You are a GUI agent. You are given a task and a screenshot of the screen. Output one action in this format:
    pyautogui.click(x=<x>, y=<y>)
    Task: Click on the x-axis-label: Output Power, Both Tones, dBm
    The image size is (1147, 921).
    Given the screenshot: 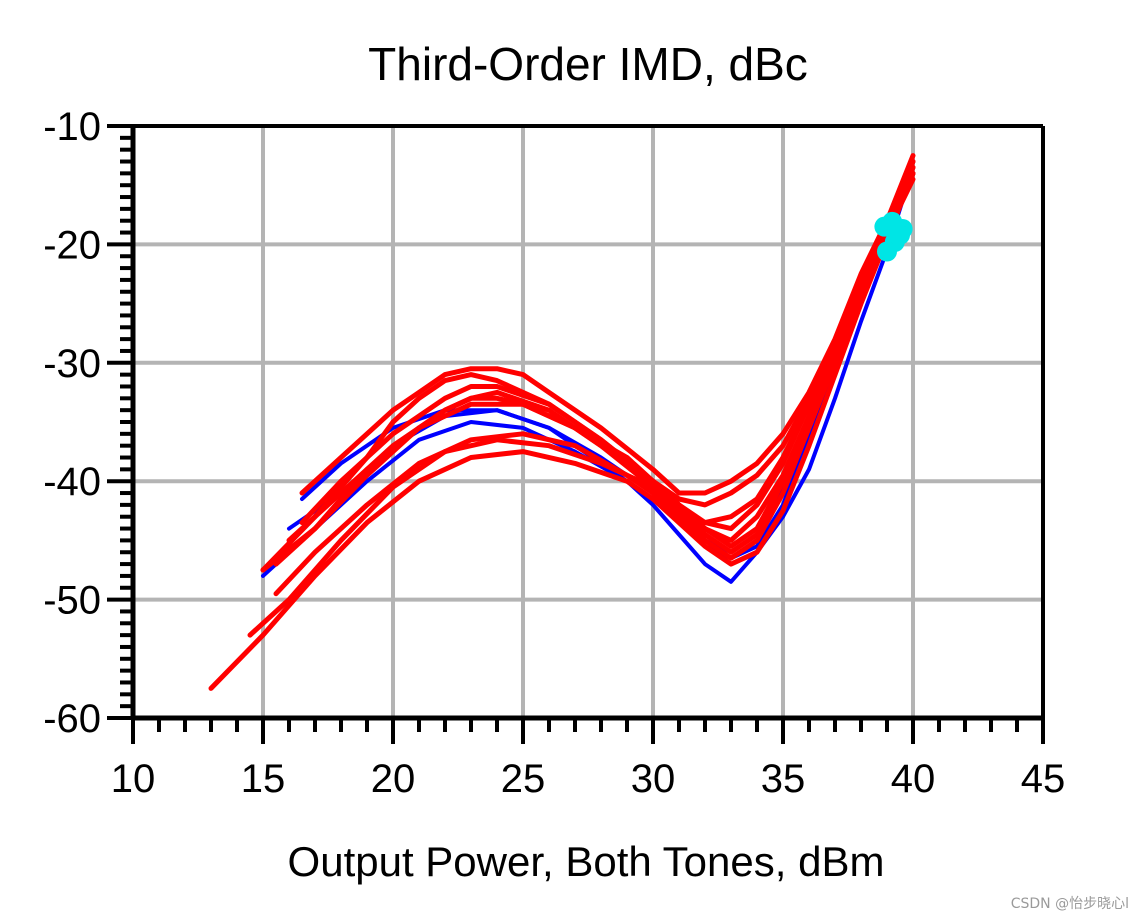 What is the action you would take?
    pyautogui.click(x=586, y=861)
    